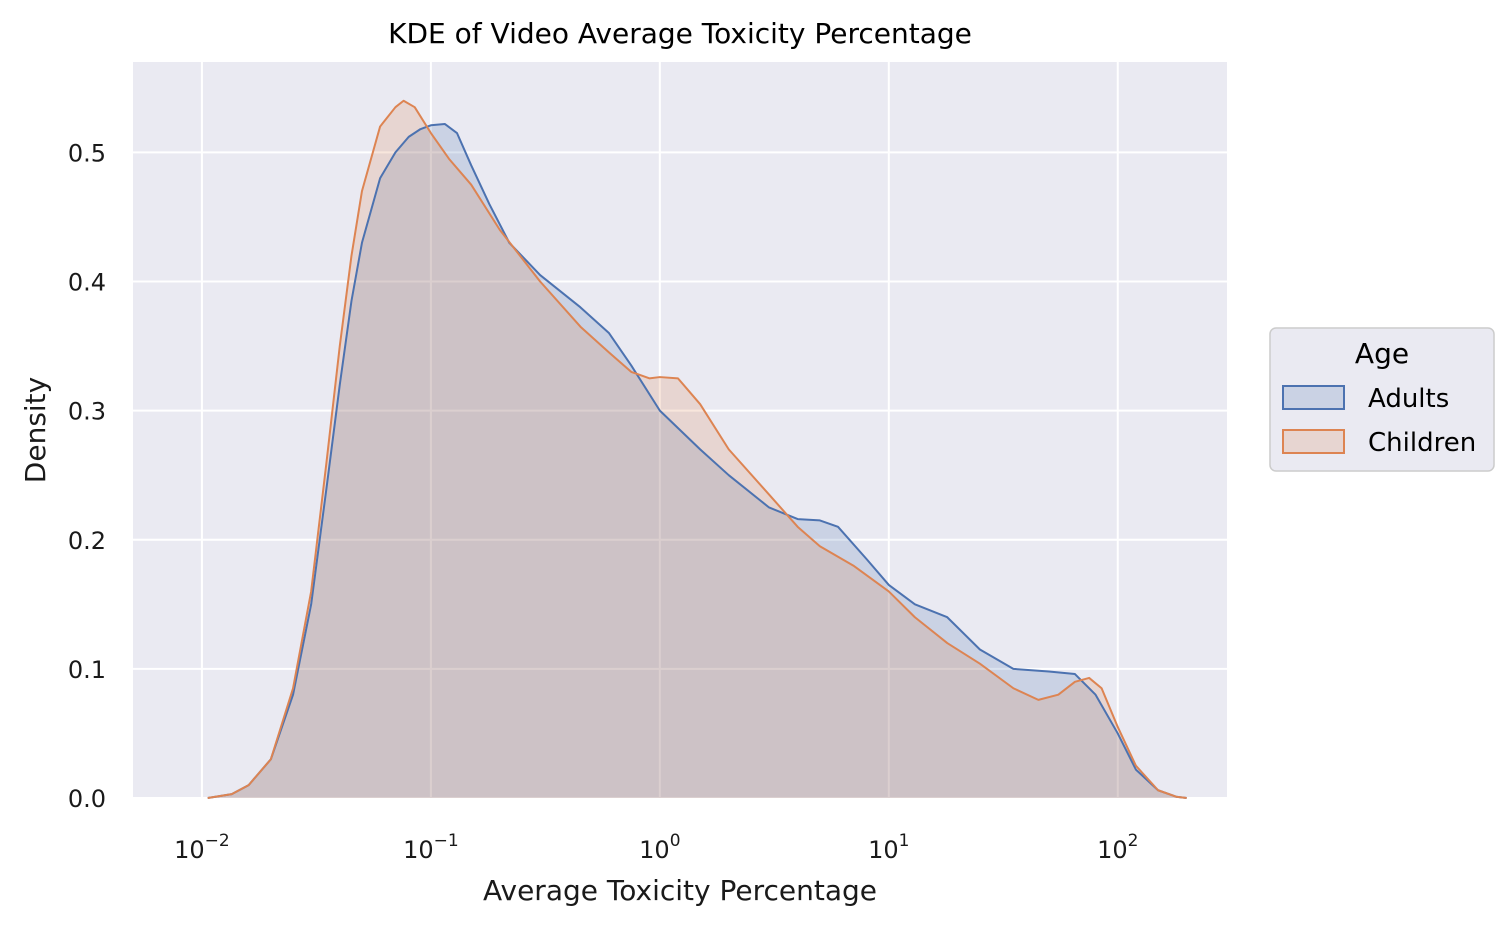 This screenshot has height=928, width=1497. What do you see at coordinates (35, 430) in the screenshot?
I see `y-axis-label: Density` at bounding box center [35, 430].